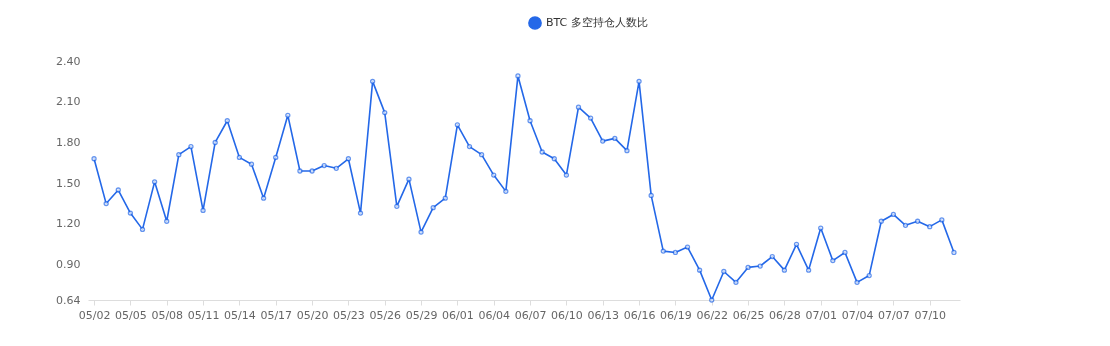  I want to click on x-tick-label: 07/04, so click(857, 315).